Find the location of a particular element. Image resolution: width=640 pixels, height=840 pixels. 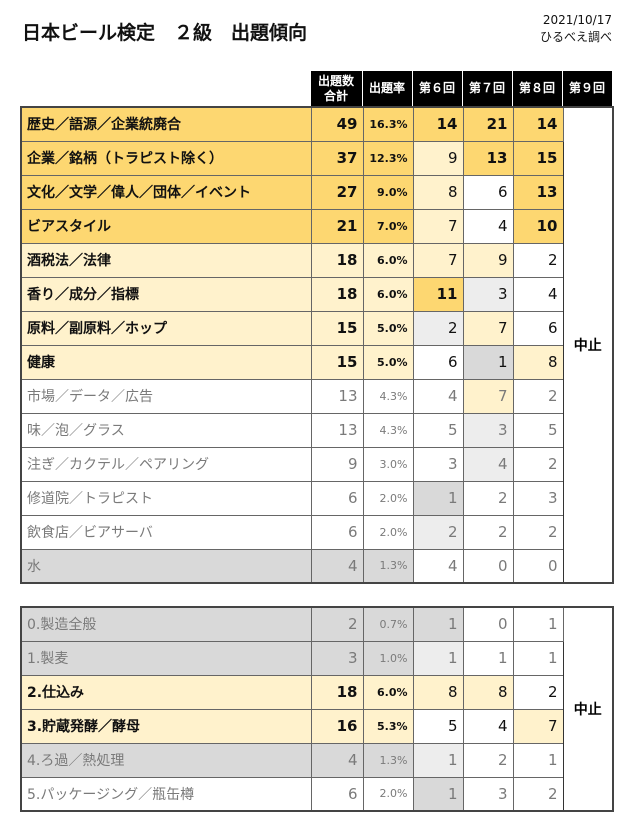

date: 2021/10/17 is located at coordinates (577, 20).